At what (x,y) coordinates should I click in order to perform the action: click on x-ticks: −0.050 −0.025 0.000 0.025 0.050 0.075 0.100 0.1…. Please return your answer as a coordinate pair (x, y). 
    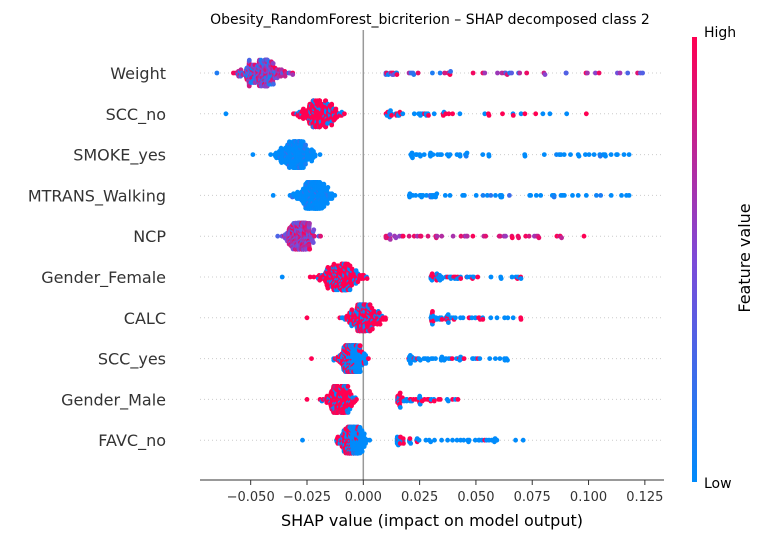
    Looking at the image, I should click on (445, 492).